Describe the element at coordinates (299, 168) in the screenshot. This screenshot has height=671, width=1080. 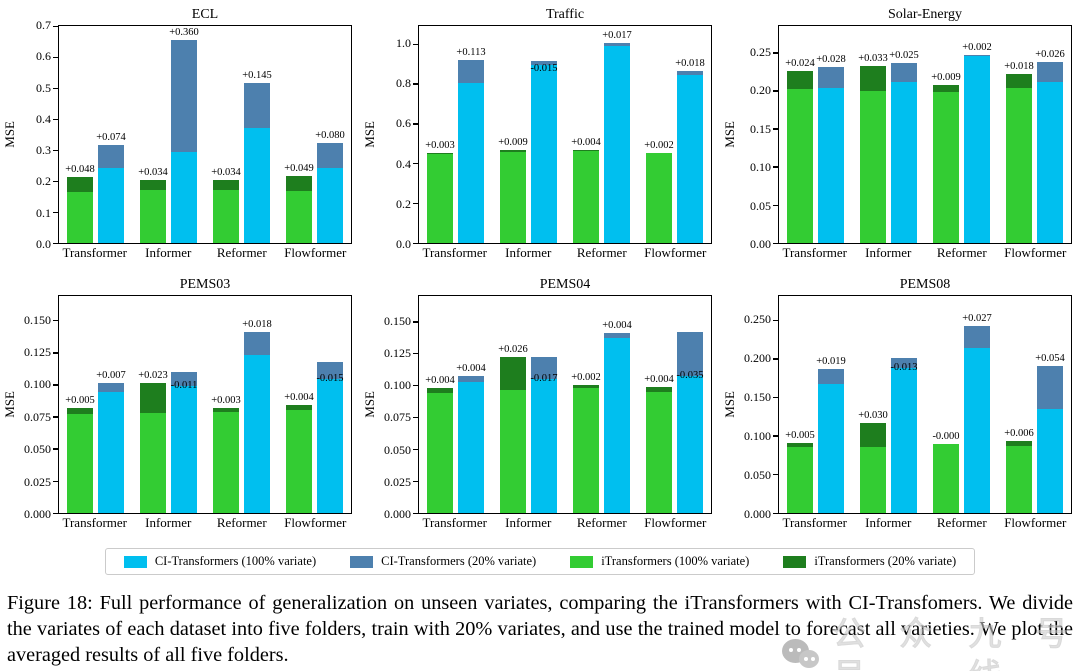
I see `delta-annotation: +0.049` at that location.